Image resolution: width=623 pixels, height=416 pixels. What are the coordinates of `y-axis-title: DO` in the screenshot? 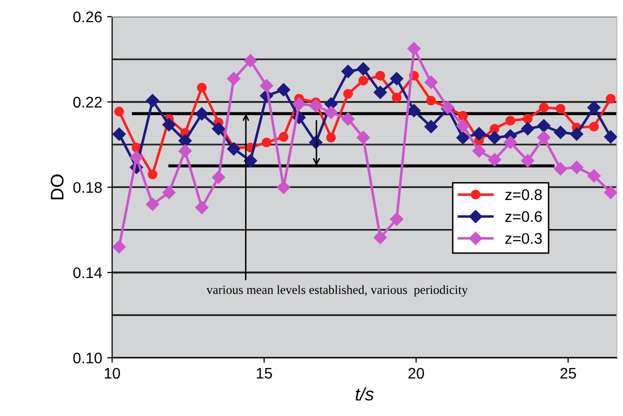 It's located at (57, 187).